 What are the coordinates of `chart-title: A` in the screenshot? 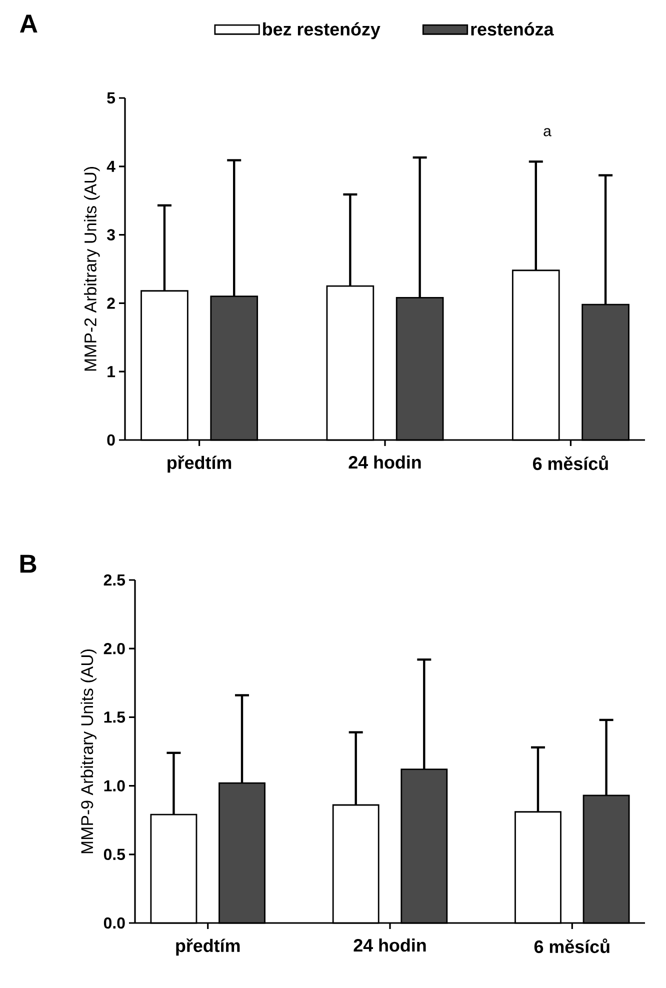 It's located at (29, 23).